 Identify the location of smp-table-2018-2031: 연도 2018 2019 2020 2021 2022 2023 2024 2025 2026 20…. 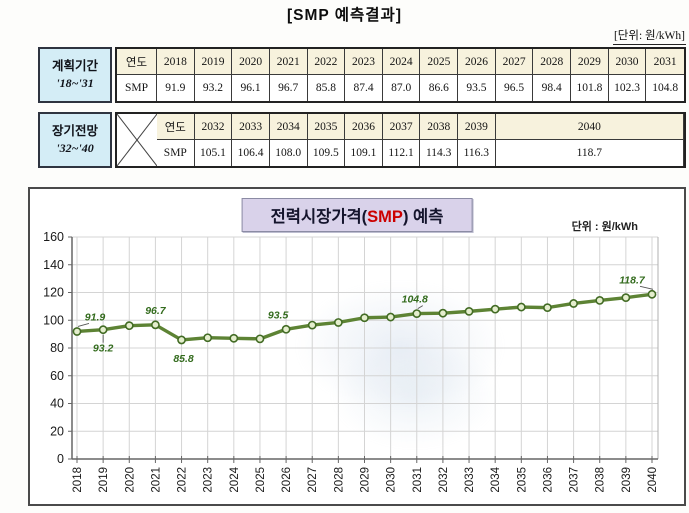
(400, 75).